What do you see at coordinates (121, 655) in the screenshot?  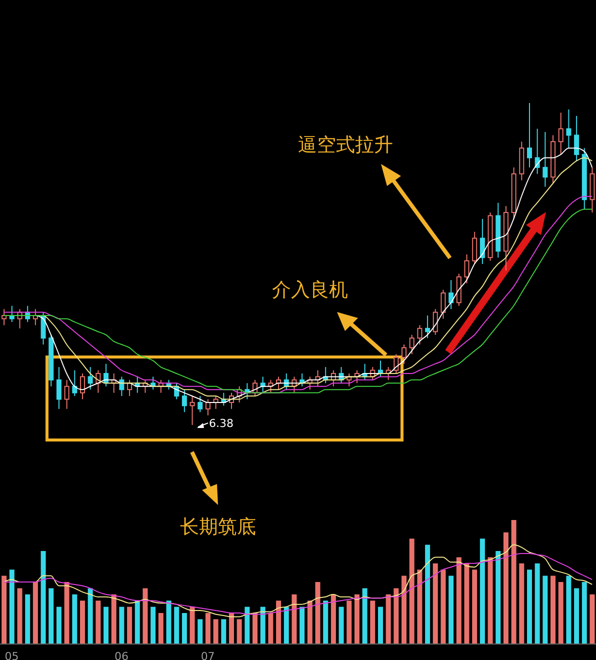 I see `x-tick-label: 06` at bounding box center [121, 655].